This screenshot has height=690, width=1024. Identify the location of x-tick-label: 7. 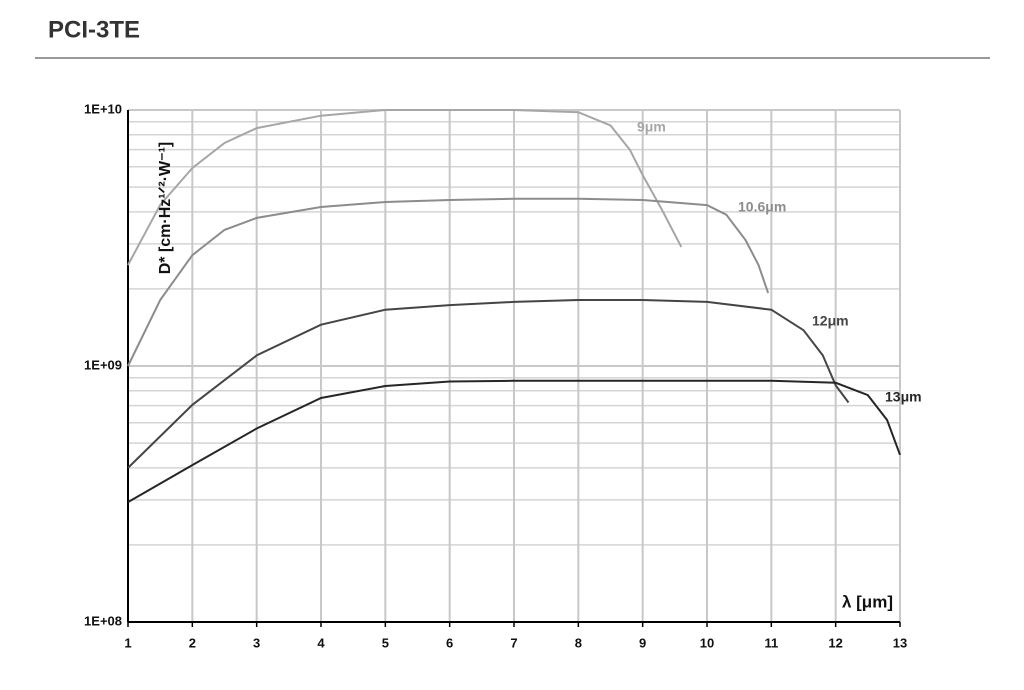
(513, 642).